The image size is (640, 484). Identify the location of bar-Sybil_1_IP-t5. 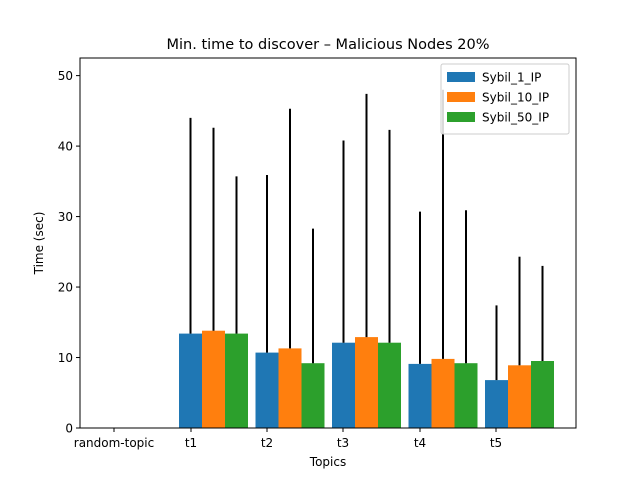
(496, 404).